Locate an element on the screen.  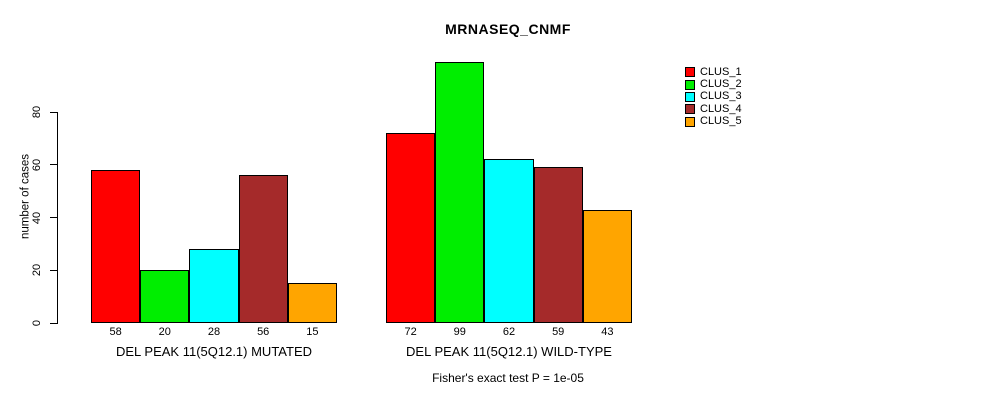
y-tick-label-20: 20 is located at coordinates (37, 270).